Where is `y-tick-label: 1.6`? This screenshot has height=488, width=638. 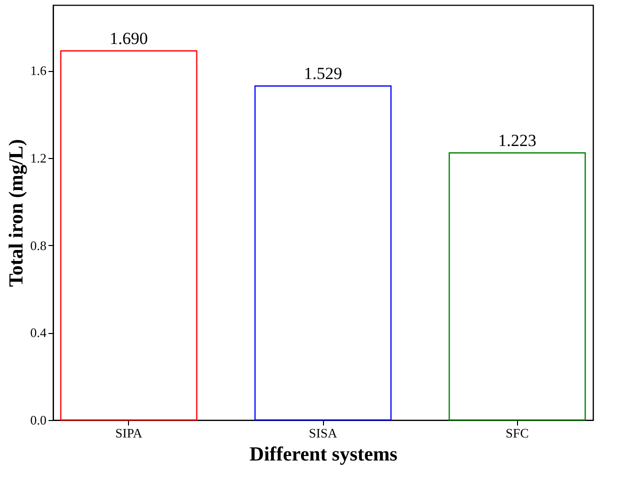
y-tick-label: 1.6 is located at coordinates (38, 70).